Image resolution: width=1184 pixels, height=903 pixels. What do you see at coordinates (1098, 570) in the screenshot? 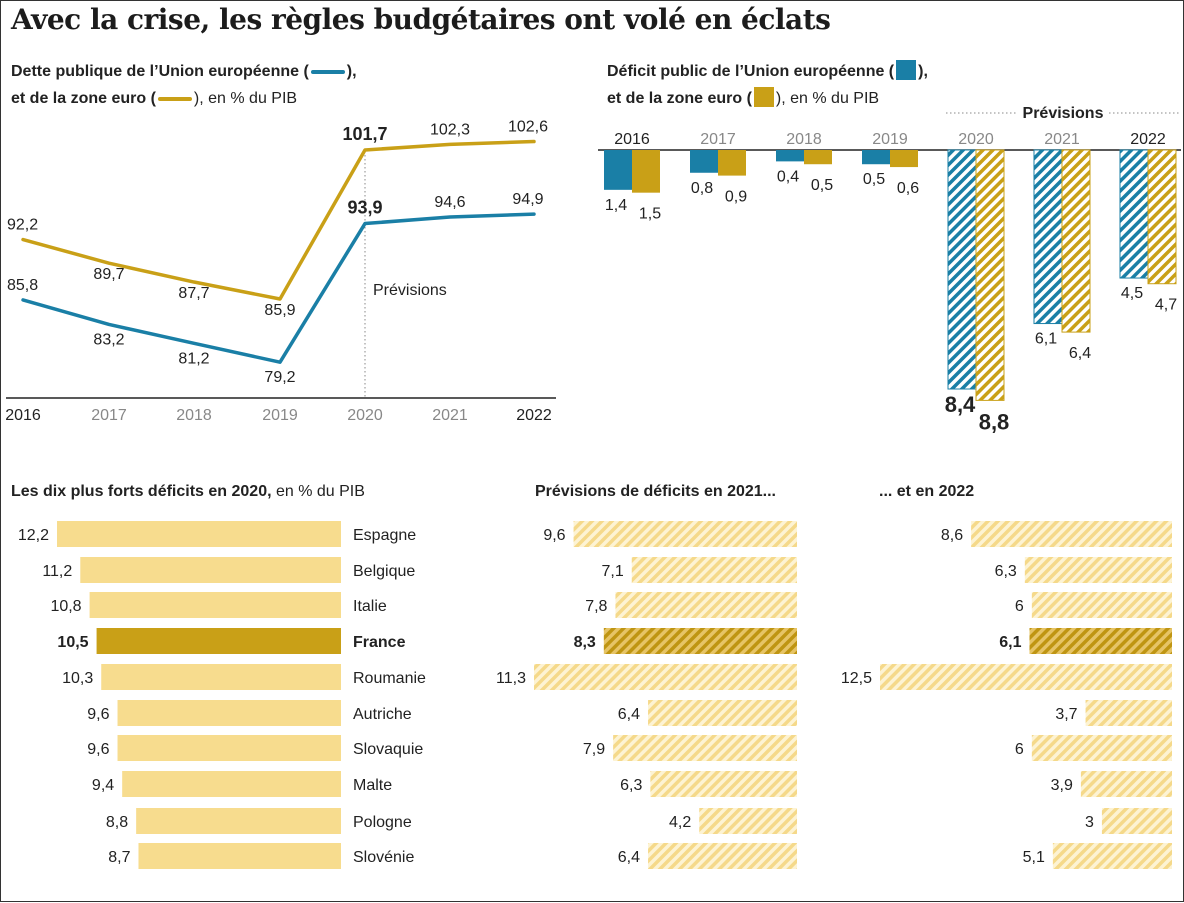
I see `bar-2022-Belgique` at bounding box center [1098, 570].